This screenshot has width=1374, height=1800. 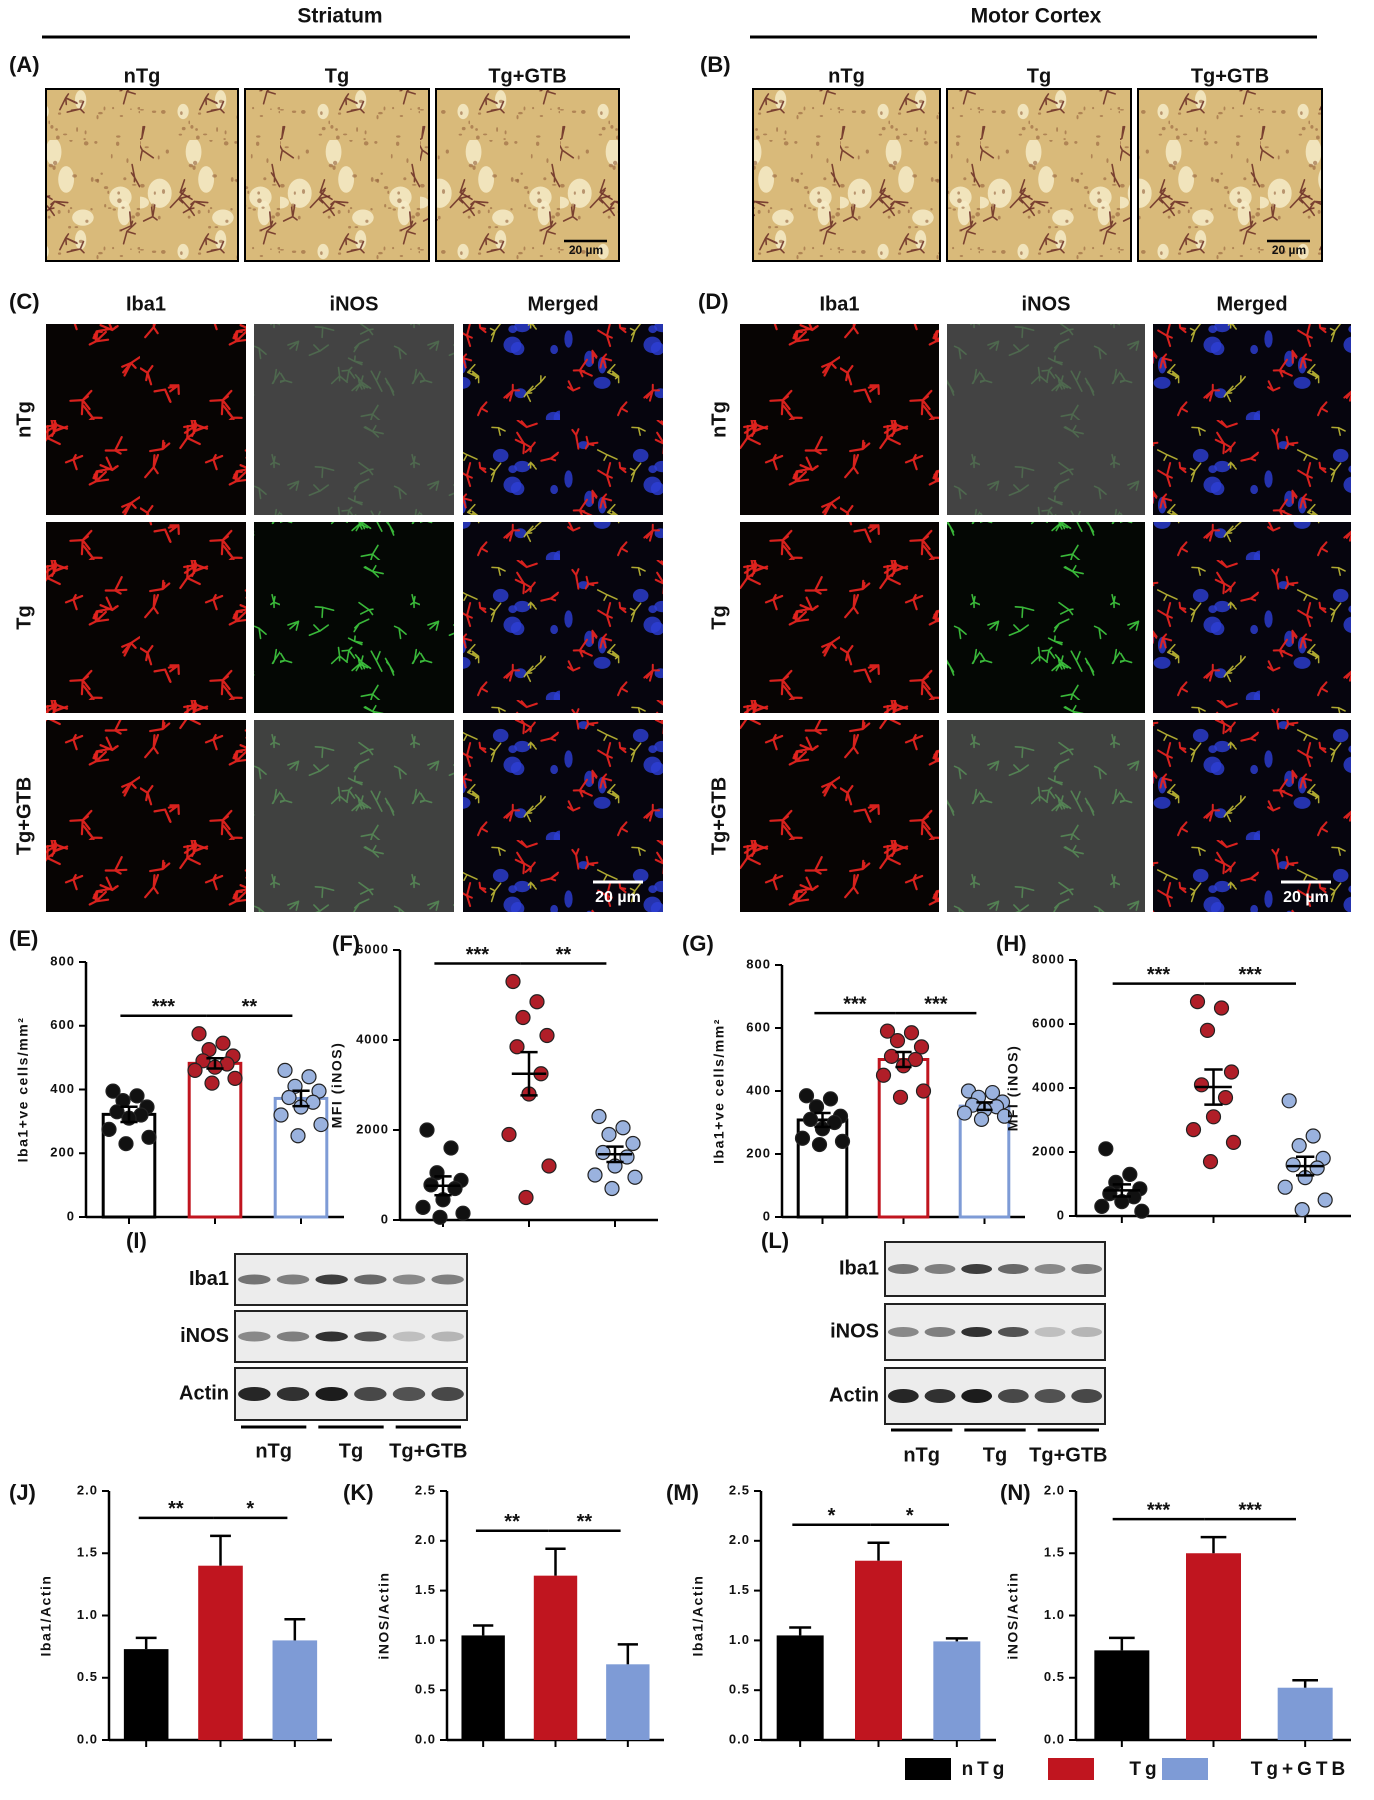 I want to click on region-heading: Striatum, so click(x=339, y=16).